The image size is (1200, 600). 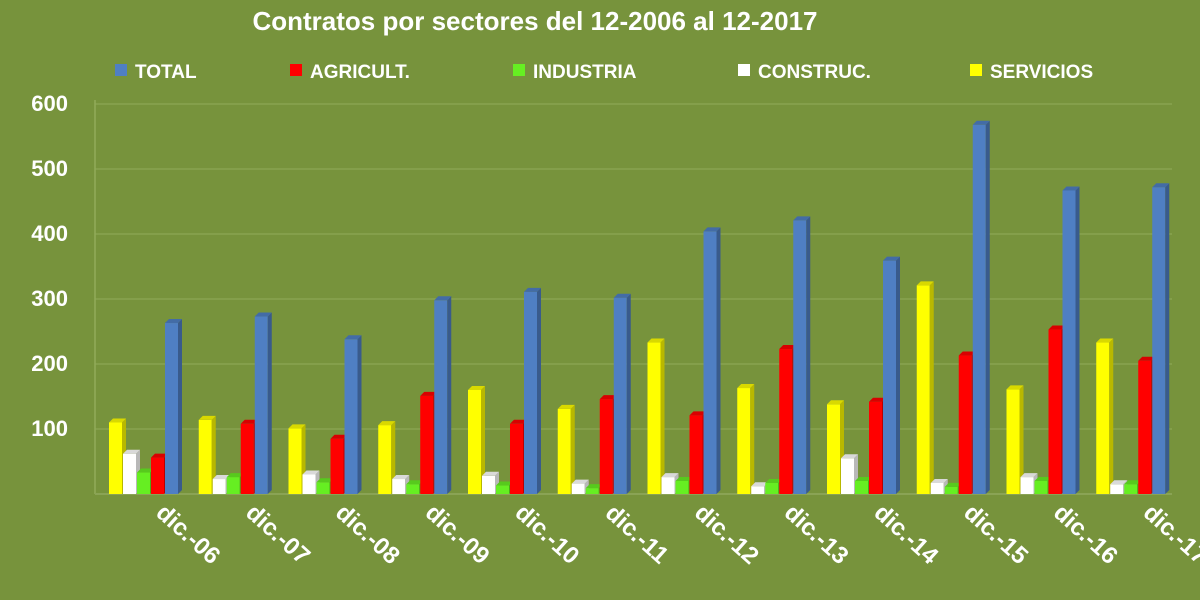 I want to click on legend-swatch-industria, so click(x=519, y=70).